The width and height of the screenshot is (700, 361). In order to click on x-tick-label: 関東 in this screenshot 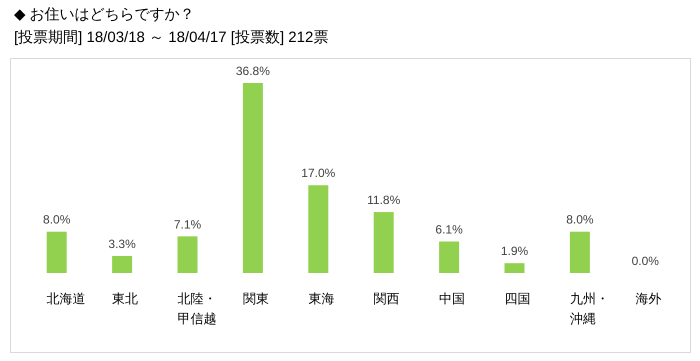, I will do `click(255, 298)`.